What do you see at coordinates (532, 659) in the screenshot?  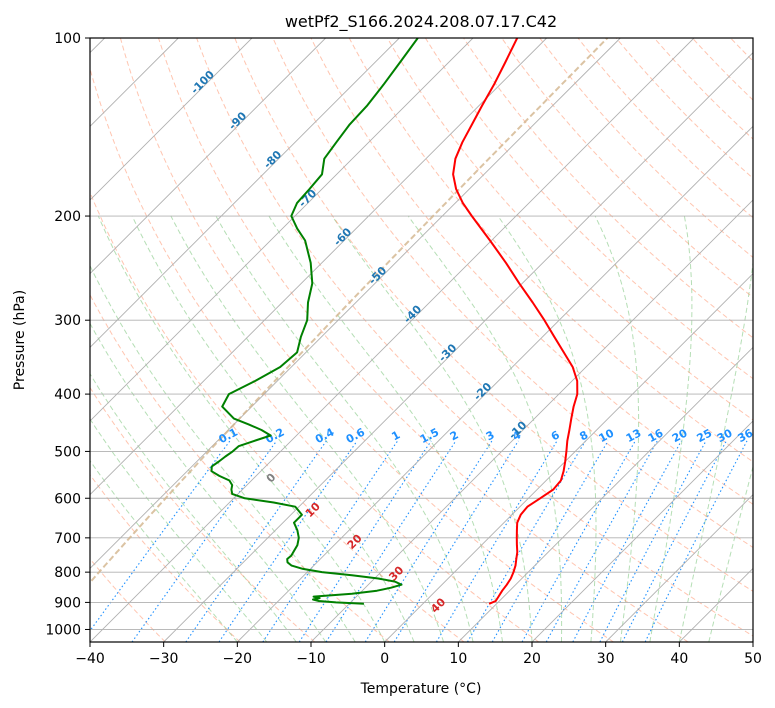 I see `x-tick-label: 20` at bounding box center [532, 659].